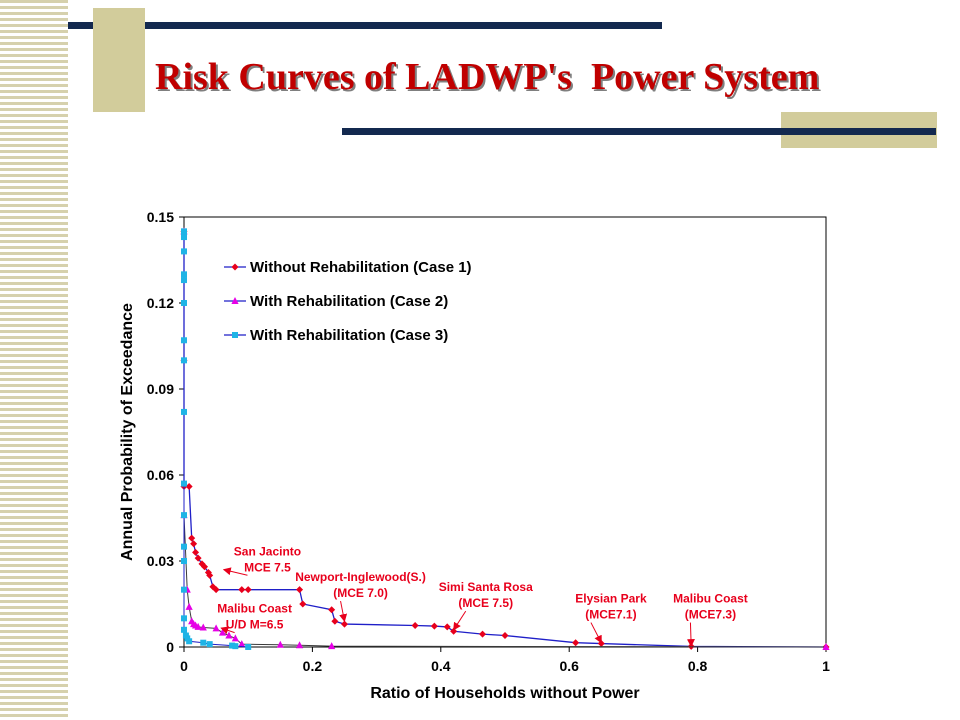  What do you see at coordinates (160, 303) in the screenshot?
I see `y-tick-label: 0.12` at bounding box center [160, 303].